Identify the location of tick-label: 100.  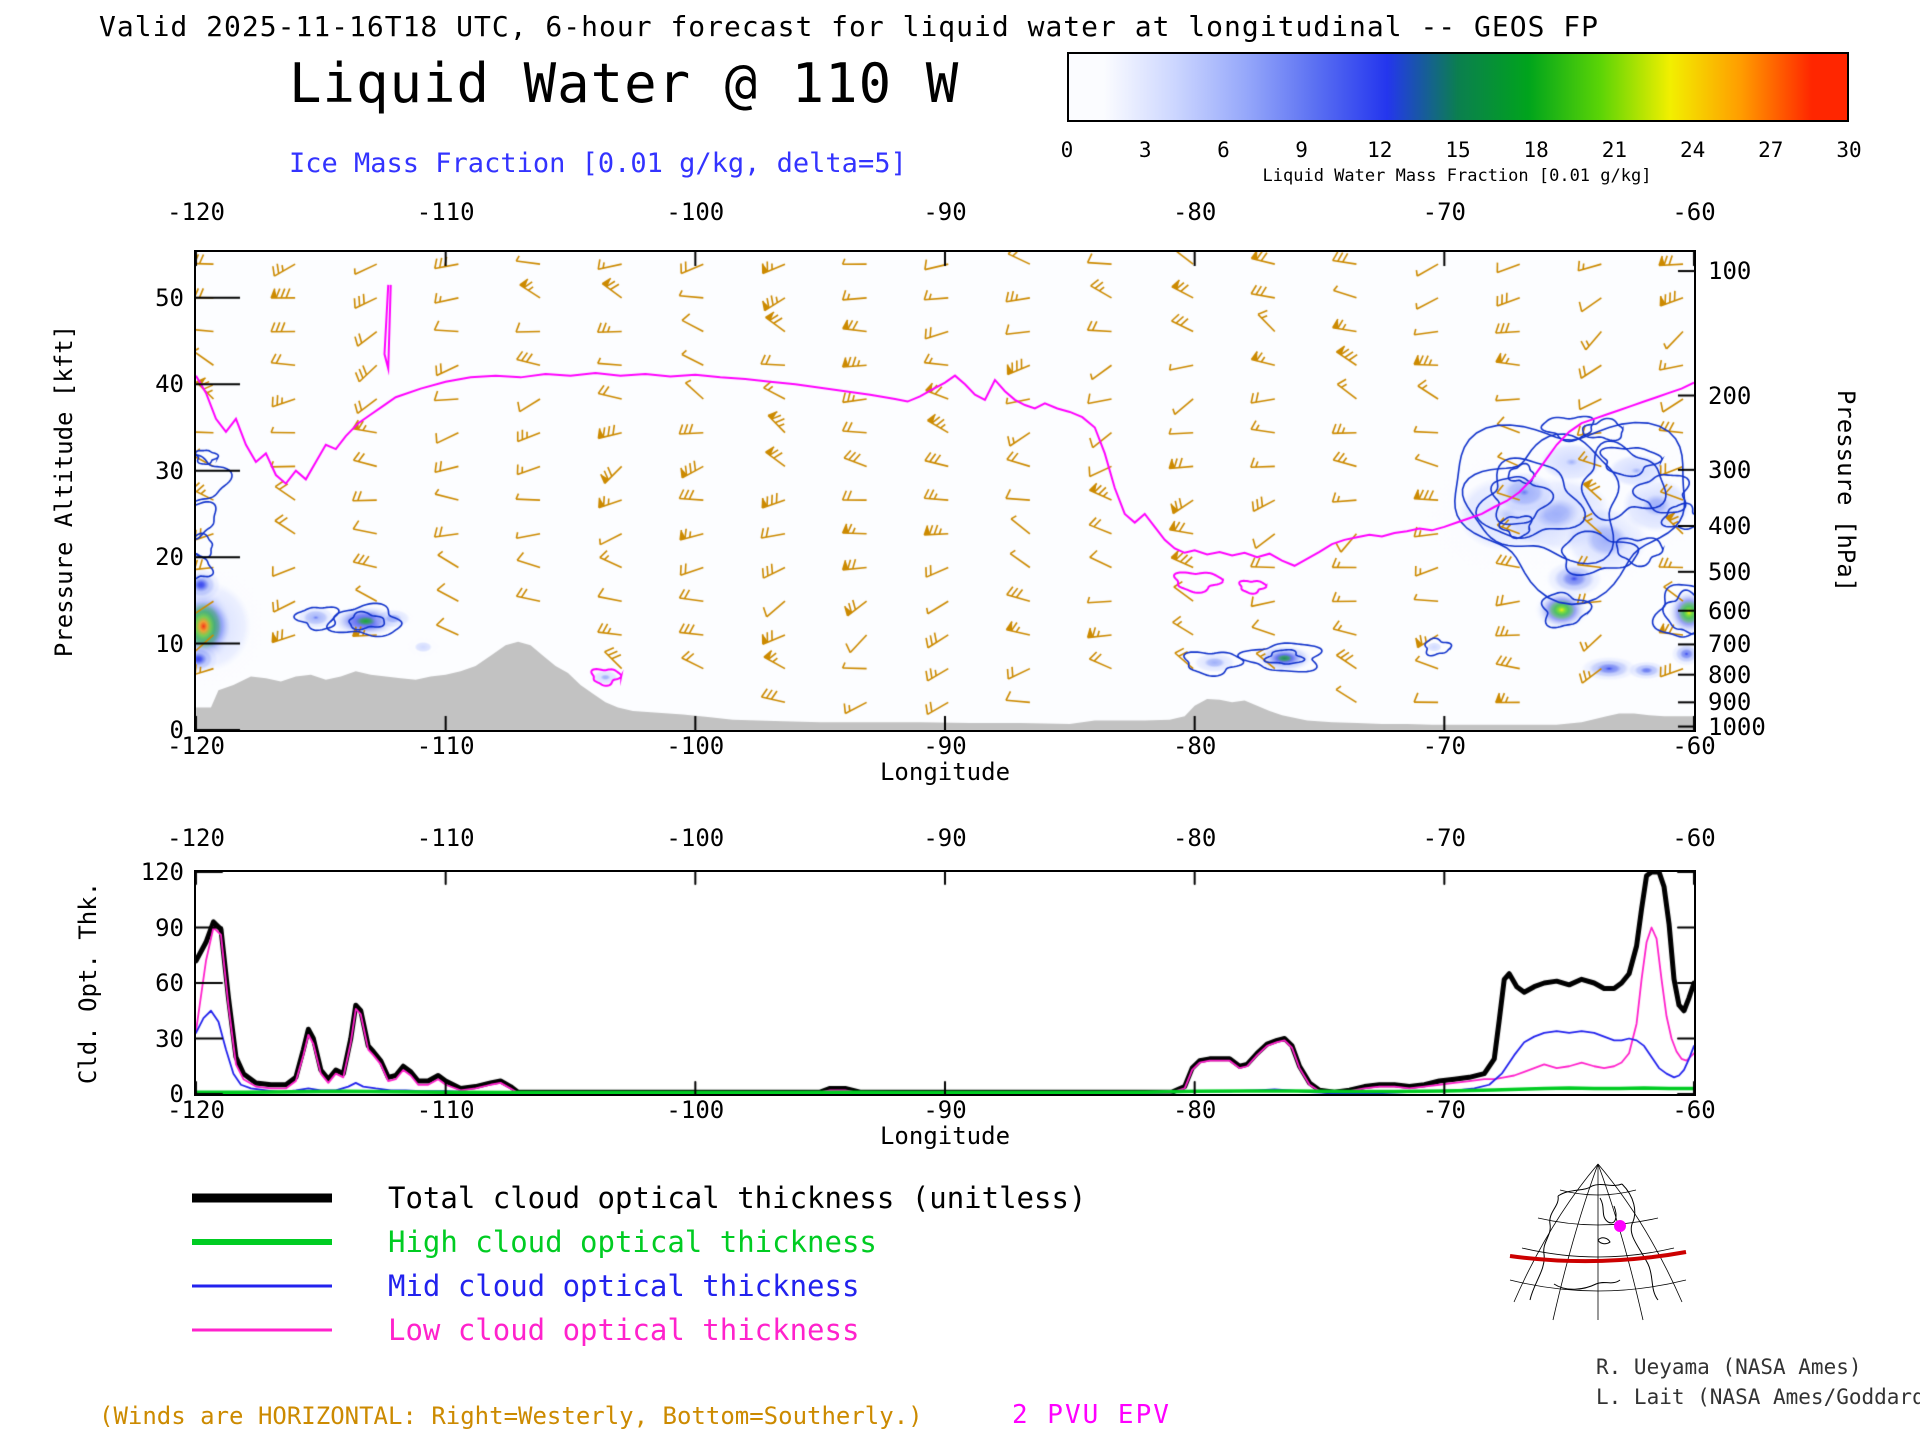
(1730, 271).